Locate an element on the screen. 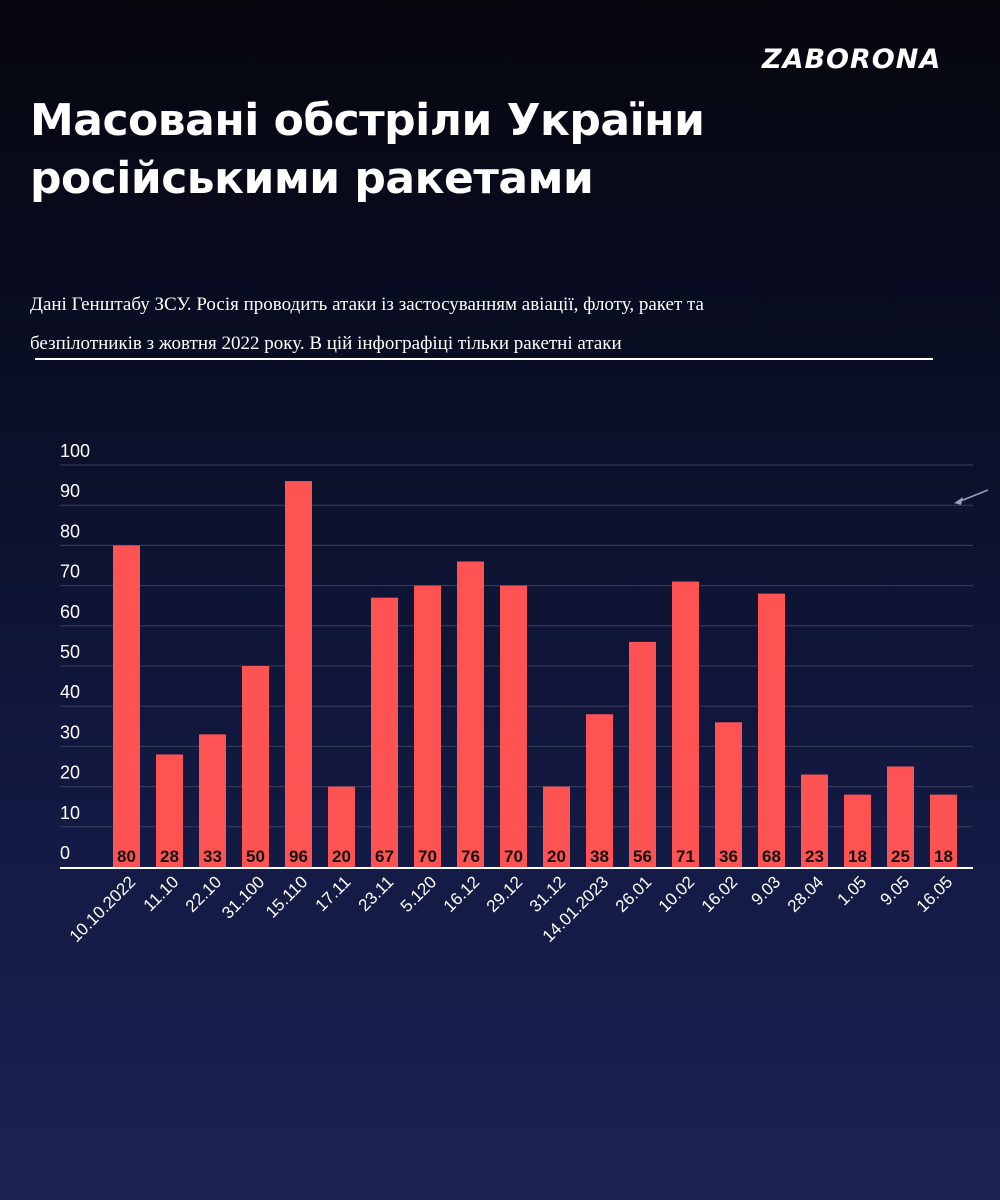  x-tick-label: 16.12 is located at coordinates (462, 894).